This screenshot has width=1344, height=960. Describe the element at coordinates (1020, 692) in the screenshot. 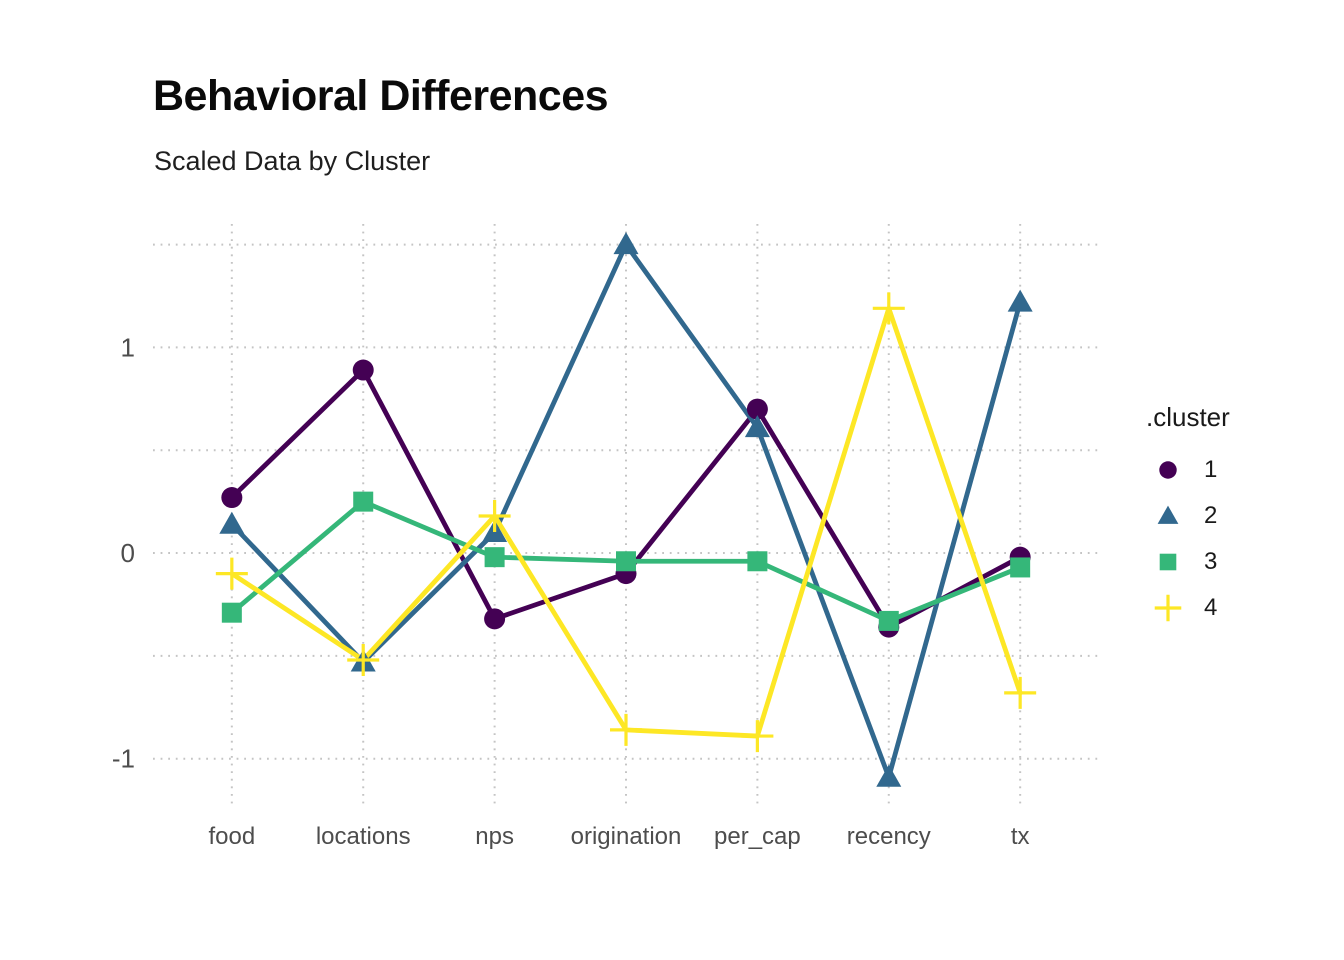

I see `marker-cluster-4-tx` at that location.